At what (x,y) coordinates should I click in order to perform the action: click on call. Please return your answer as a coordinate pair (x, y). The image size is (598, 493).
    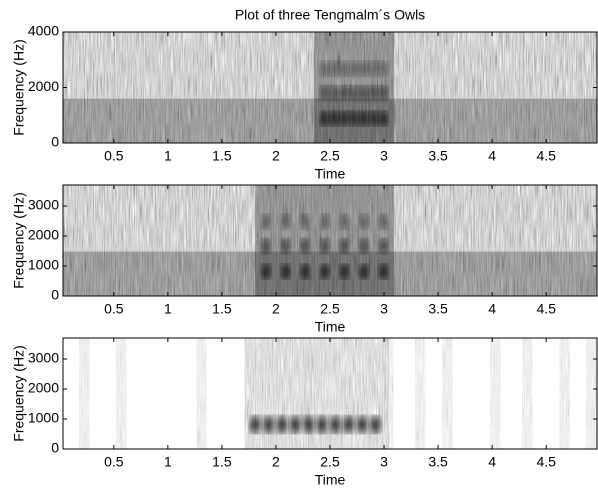
    Looking at the image, I should click on (316, 393).